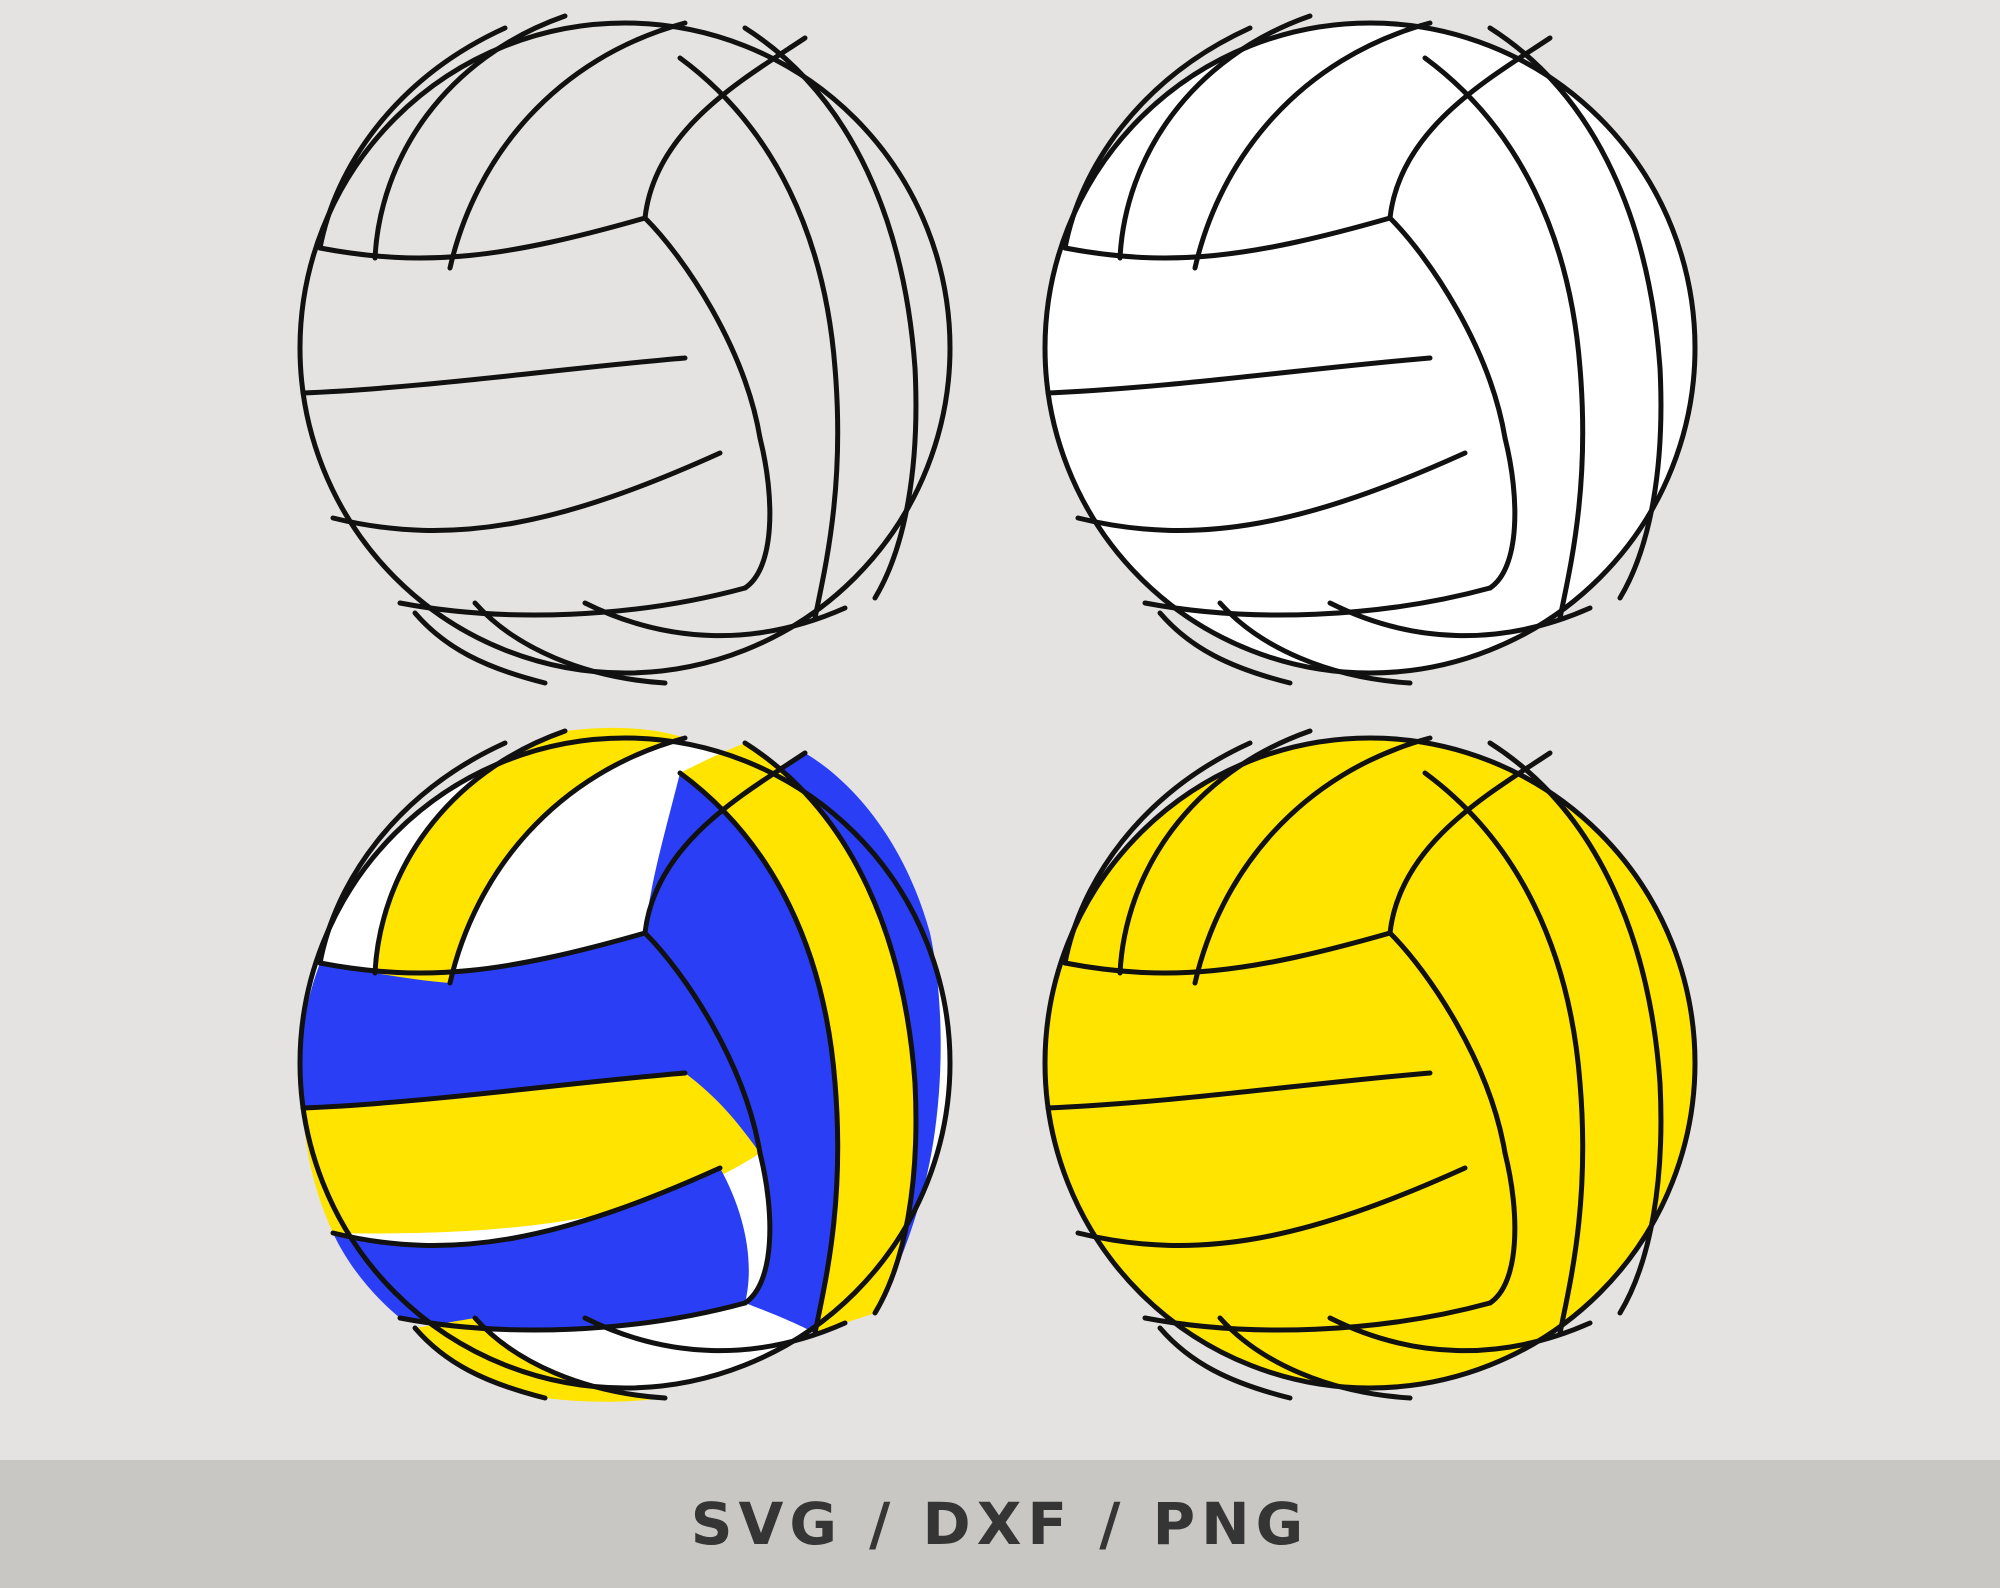 This screenshot has width=2000, height=1588. I want to click on white-volleyball, so click(1370, 349).